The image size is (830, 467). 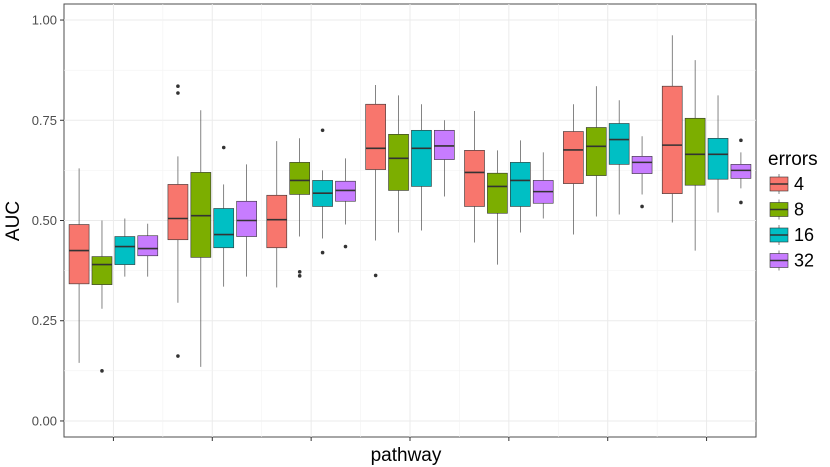 What do you see at coordinates (44, 320) in the screenshot?
I see `y-tick-label-1: 0.25` at bounding box center [44, 320].